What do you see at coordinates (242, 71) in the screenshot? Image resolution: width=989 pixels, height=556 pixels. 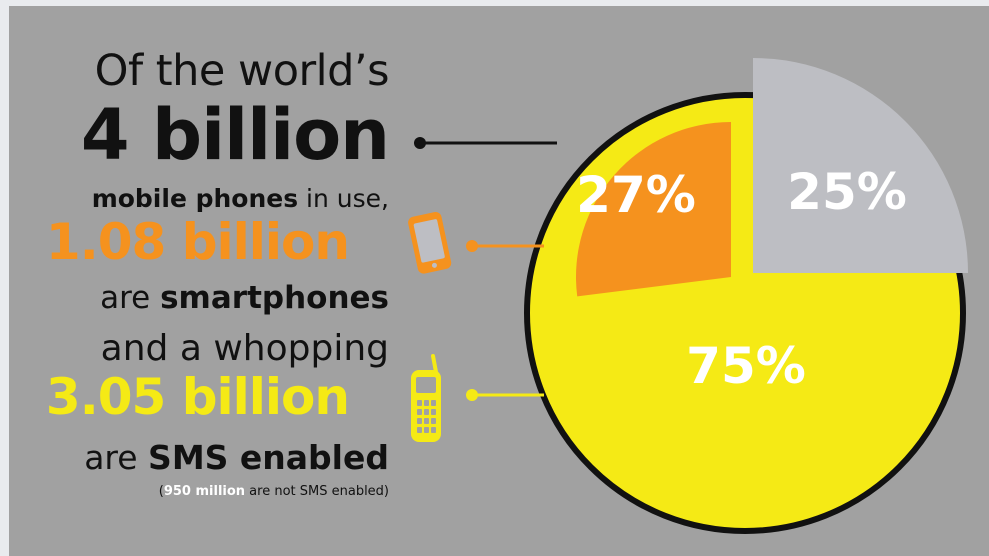 I see `headline-line-1: Of the world’s` at bounding box center [242, 71].